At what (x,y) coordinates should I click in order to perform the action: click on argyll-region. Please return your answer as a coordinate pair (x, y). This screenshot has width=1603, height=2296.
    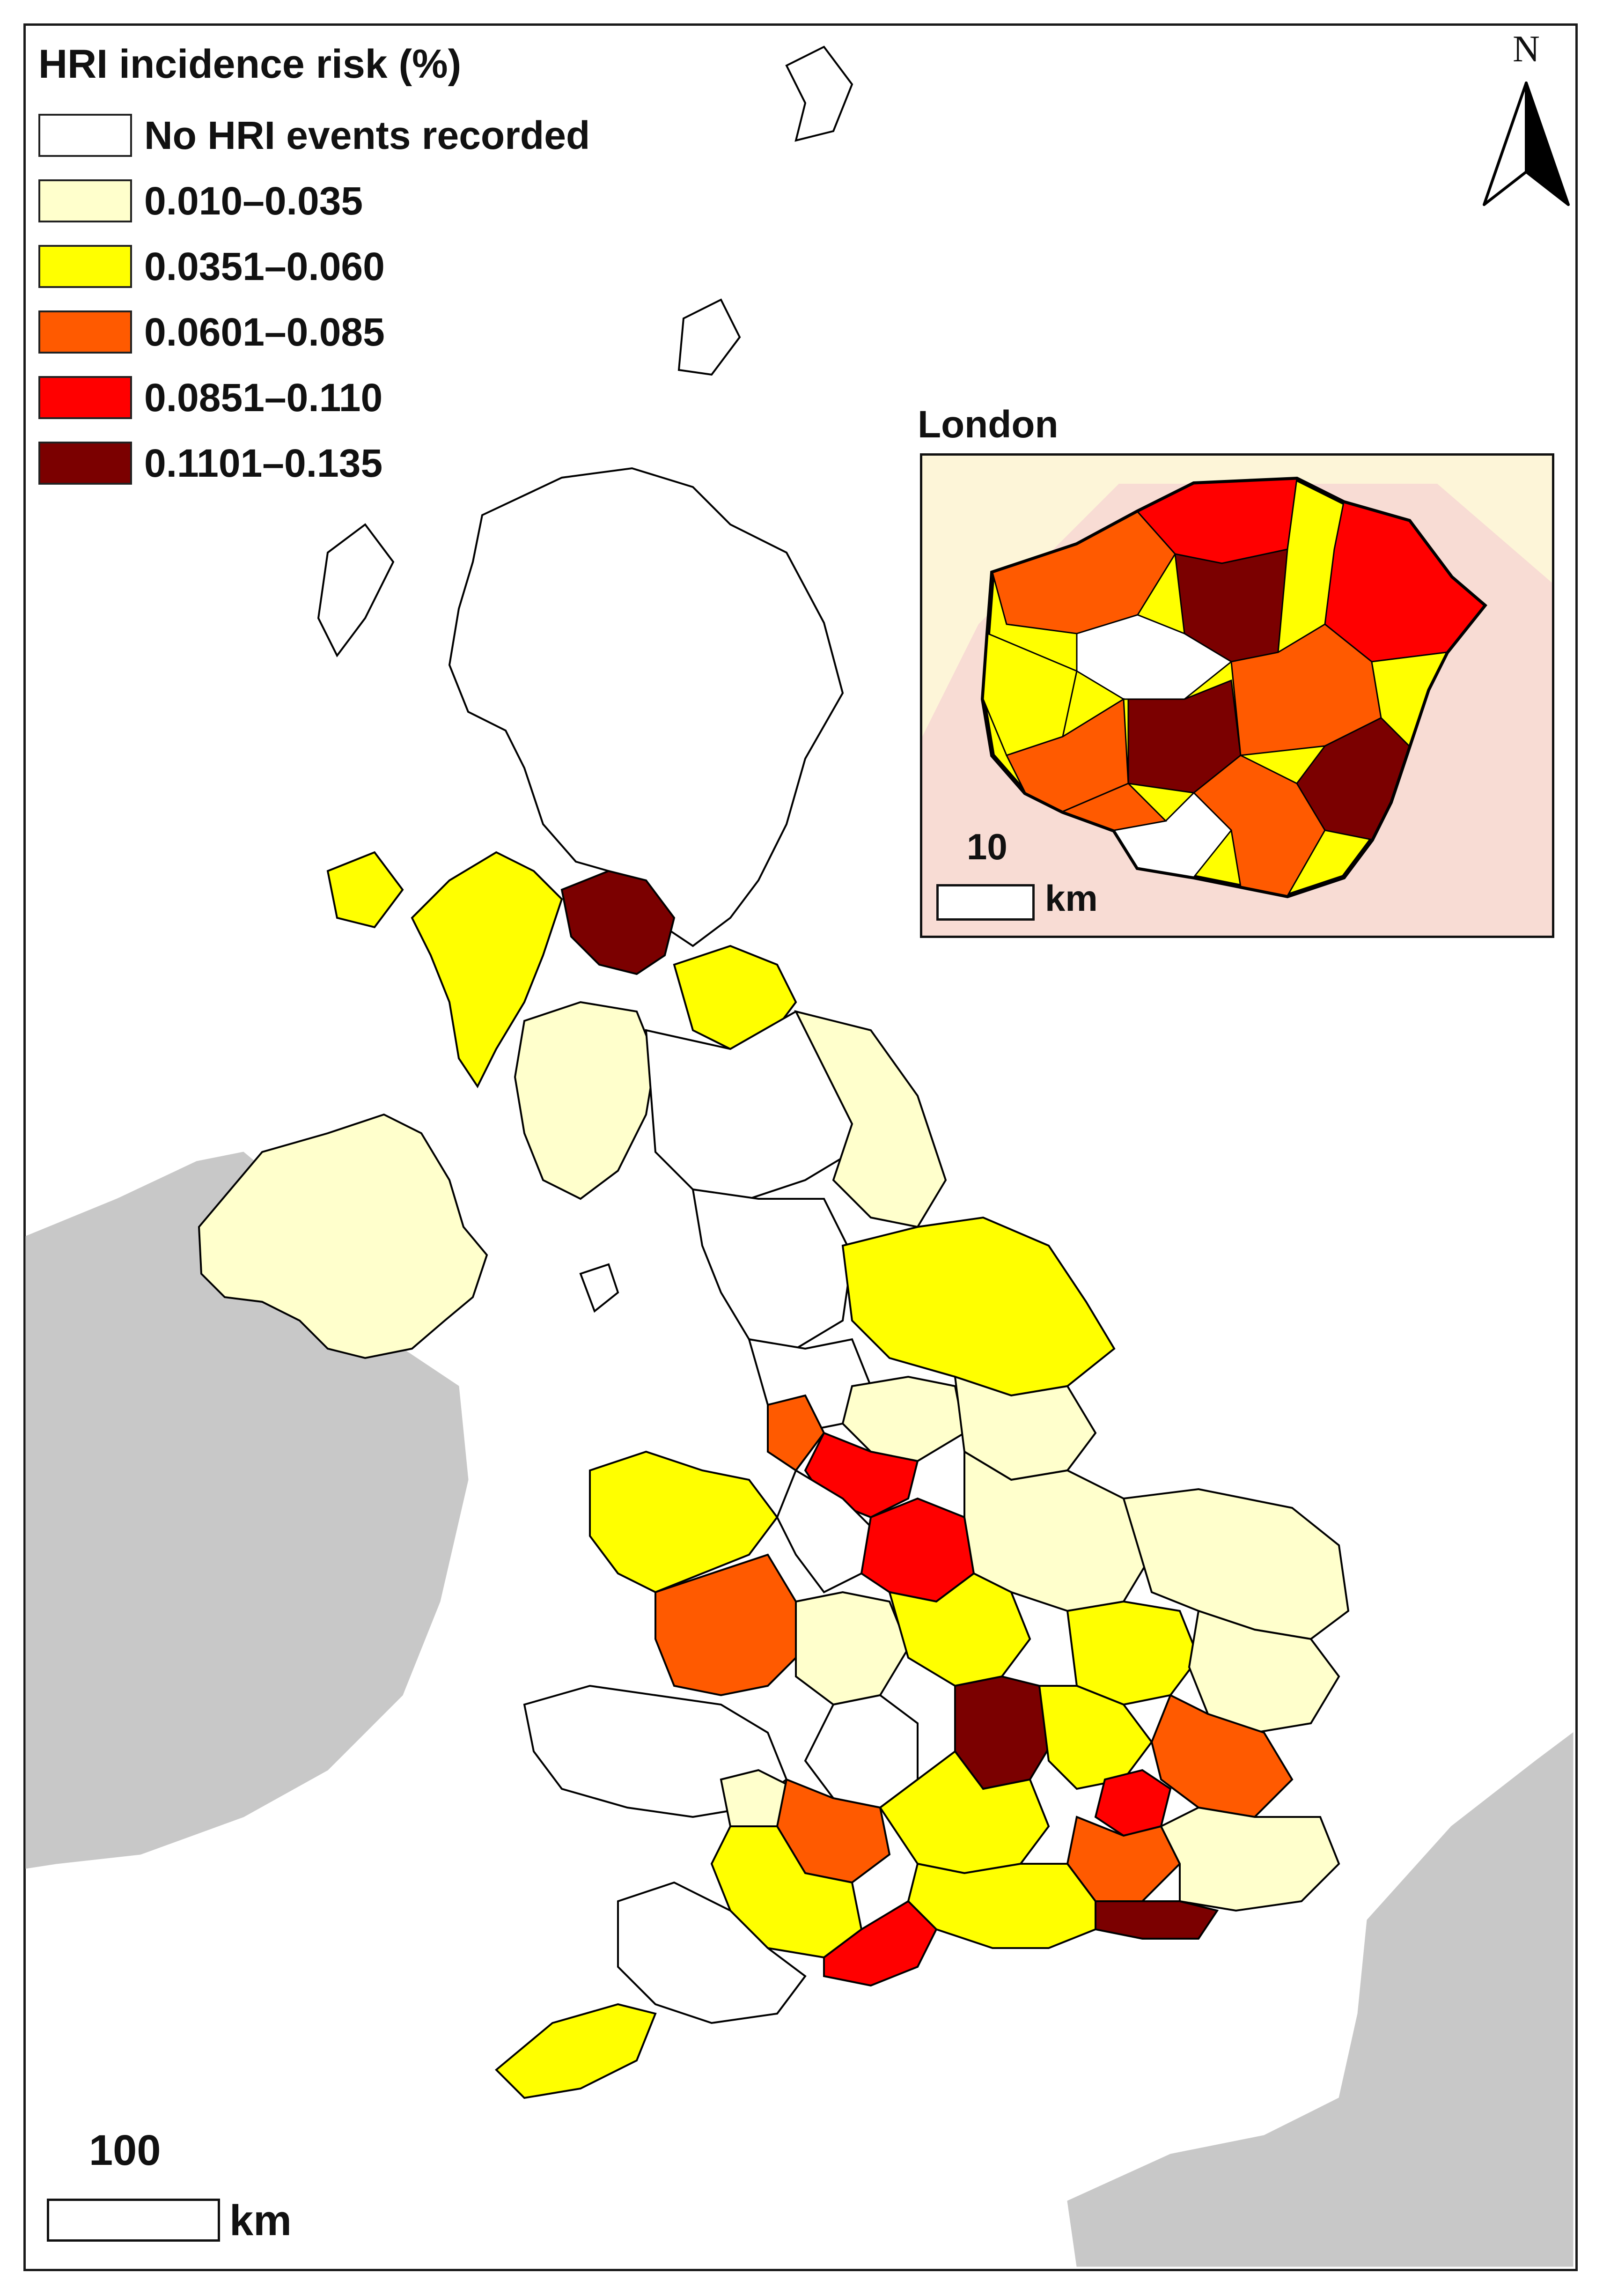
    Looking at the image, I should click on (487, 970).